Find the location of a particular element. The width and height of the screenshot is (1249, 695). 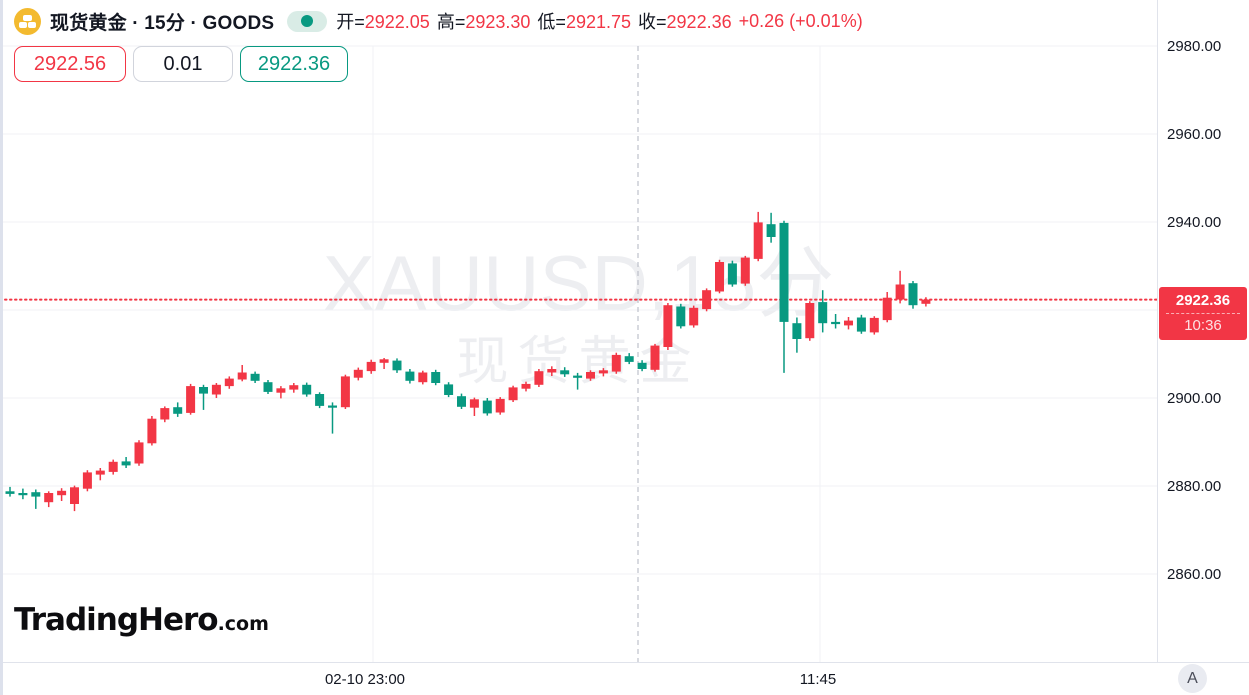

auto-scale-button: A is located at coordinates (1192, 678).